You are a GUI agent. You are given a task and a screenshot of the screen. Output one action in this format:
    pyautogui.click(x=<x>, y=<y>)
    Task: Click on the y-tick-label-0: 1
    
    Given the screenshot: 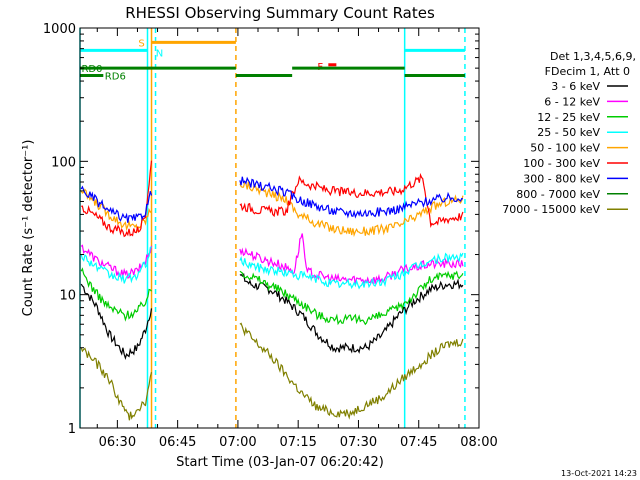 What is the action you would take?
    pyautogui.click(x=72, y=429)
    